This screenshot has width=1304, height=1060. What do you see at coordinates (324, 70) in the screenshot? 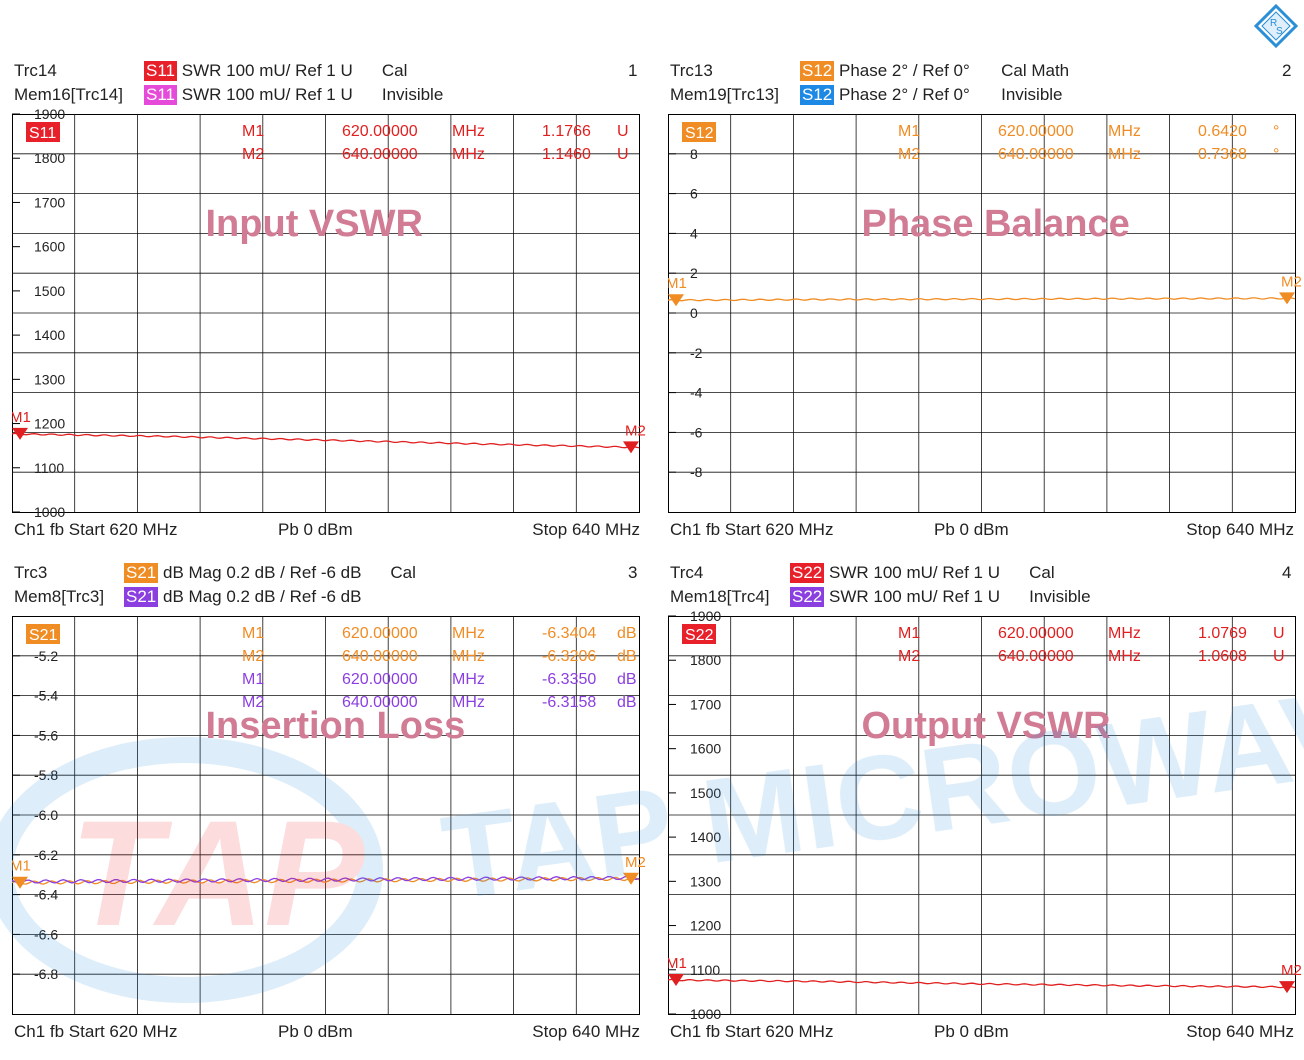
I see `trace-ref: Ref 1 U` at bounding box center [324, 70].